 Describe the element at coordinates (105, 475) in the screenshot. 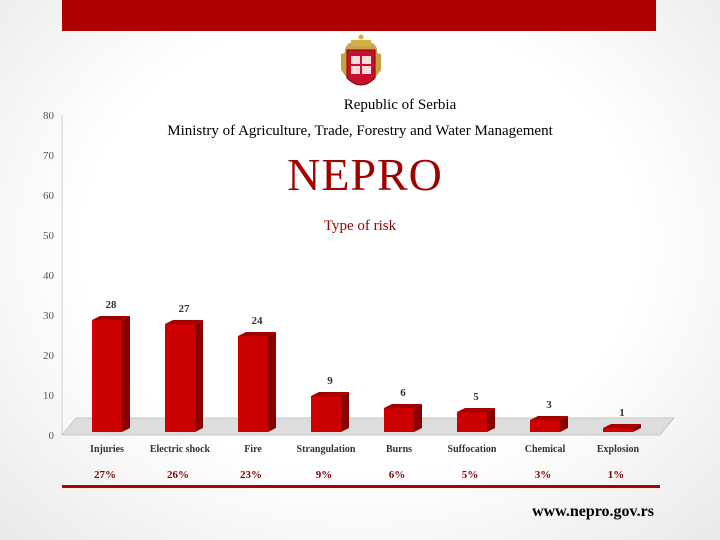

I see `percentage-label: 27%` at that location.